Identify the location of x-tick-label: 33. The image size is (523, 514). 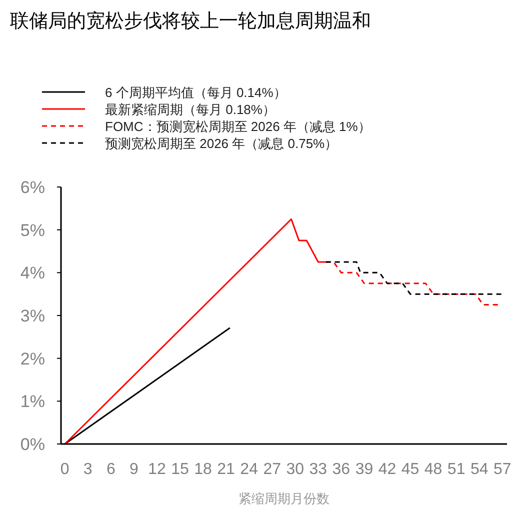
(318, 469).